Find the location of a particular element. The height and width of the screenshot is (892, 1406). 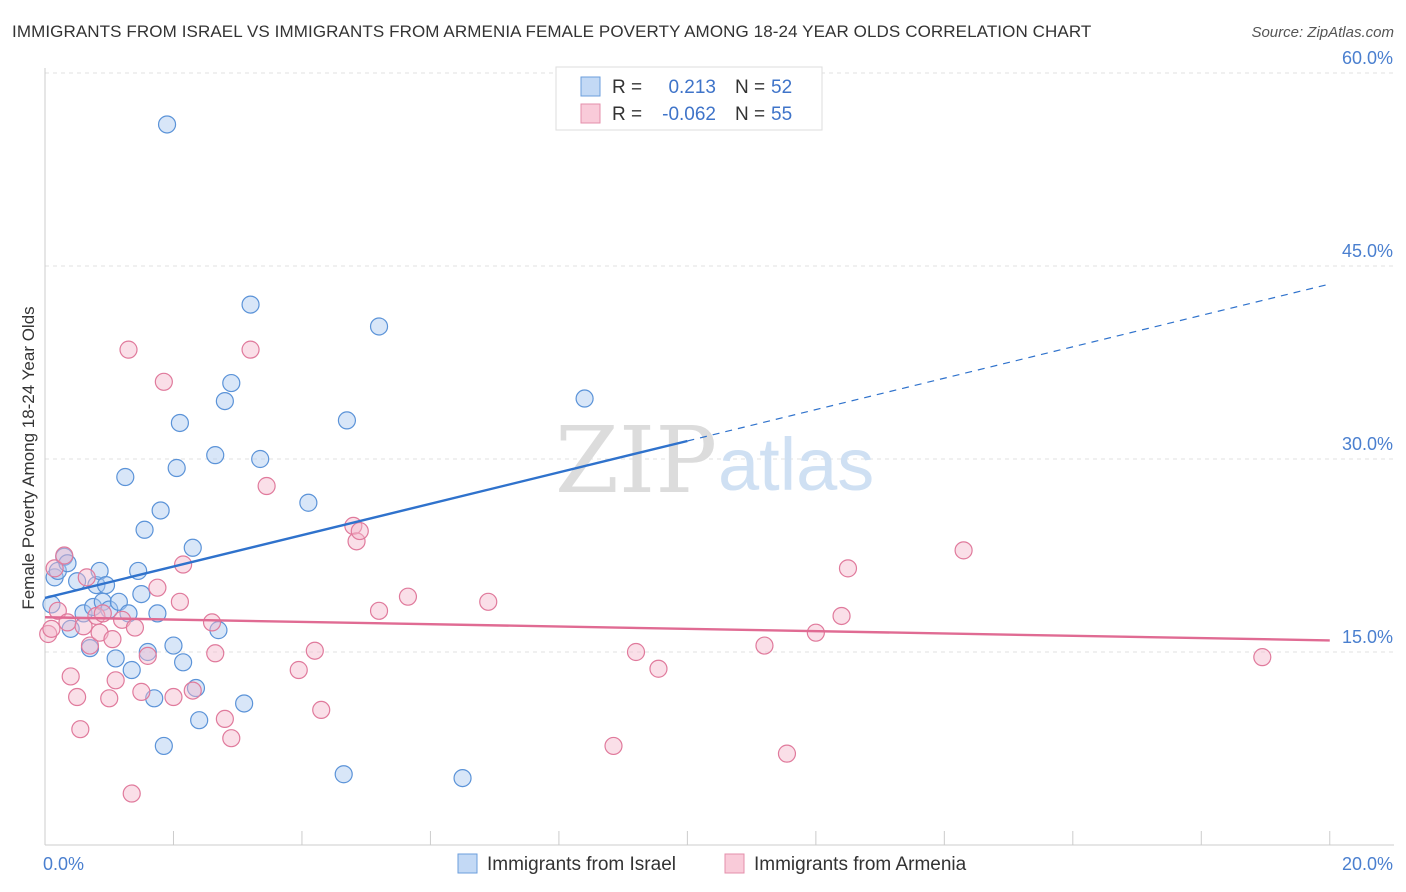

watermark-atlas: atlas is located at coordinates (796, 464).